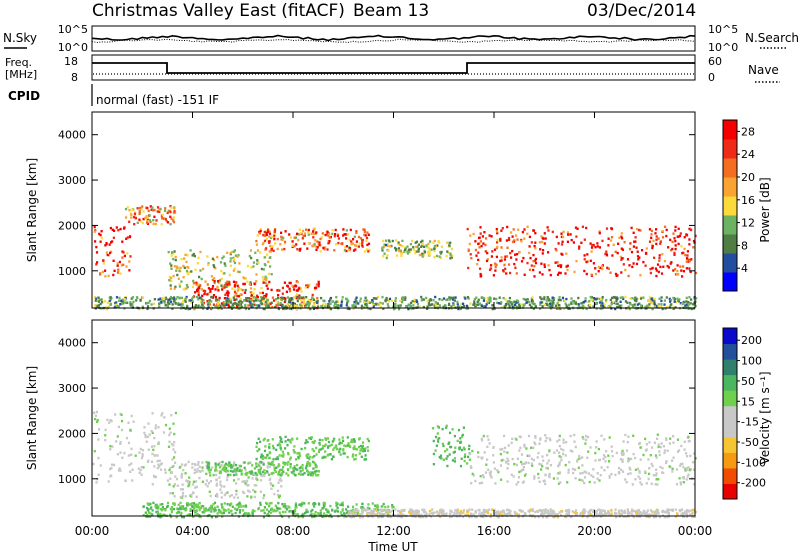 The image size is (800, 554). What do you see at coordinates (748, 131) in the screenshot?
I see `colorbar-tick-label: 28` at bounding box center [748, 131].